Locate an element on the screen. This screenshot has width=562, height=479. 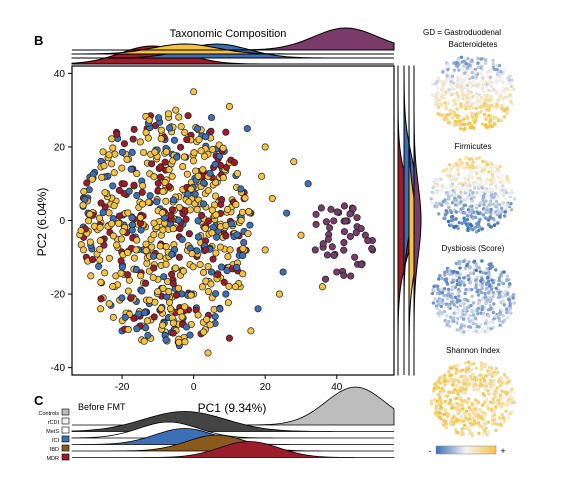
mini-plot: Bacteroidetes is located at coordinates (473, 86).